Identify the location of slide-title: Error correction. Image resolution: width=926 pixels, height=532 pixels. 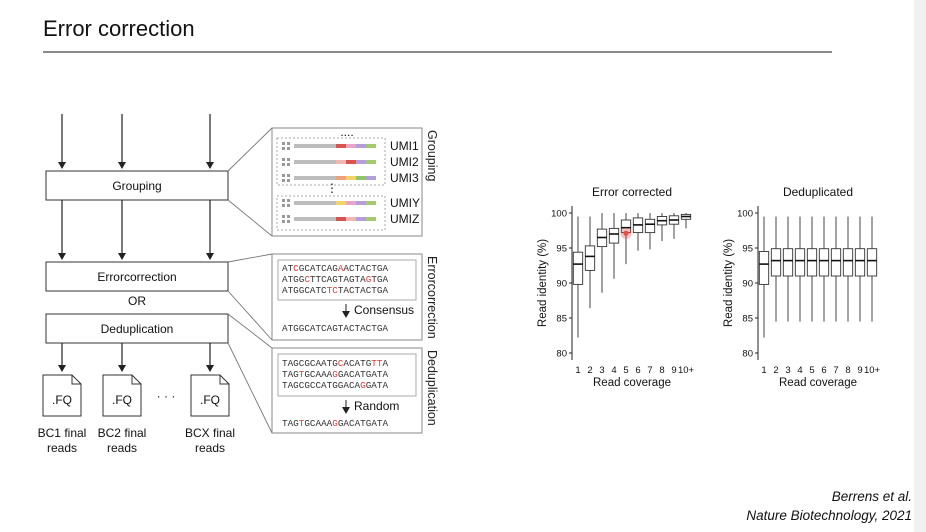
(119, 28).